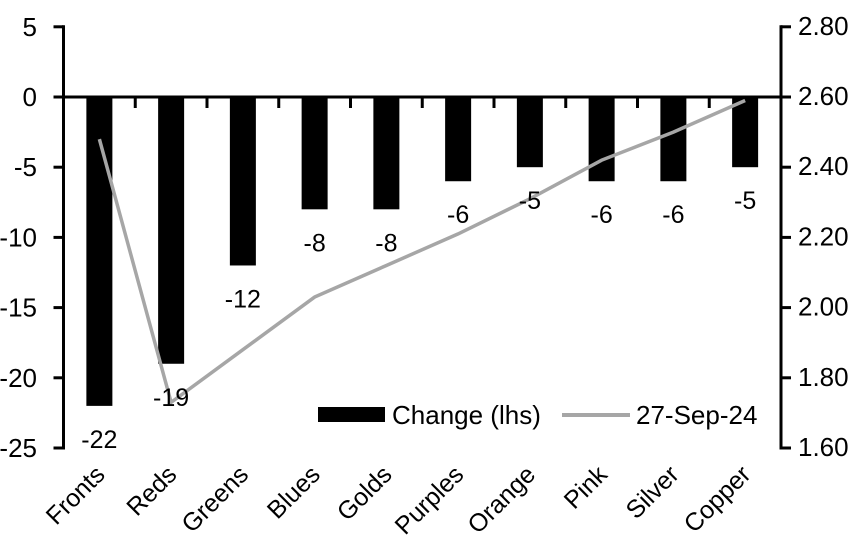  Describe the element at coordinates (529, 132) in the screenshot. I see `bar-orange` at that location.